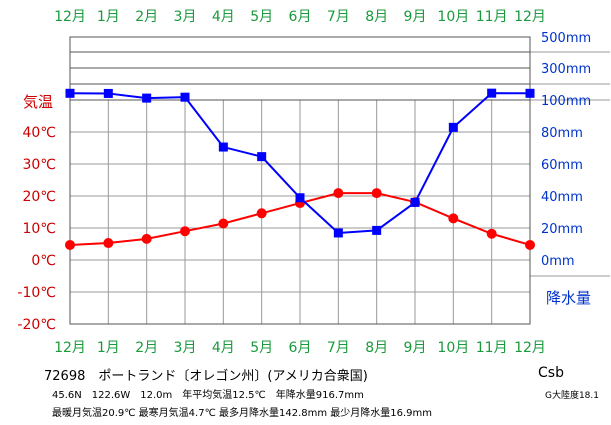 This screenshot has height=425, width=611. I want to click on climate-class: Csb, so click(551, 373).